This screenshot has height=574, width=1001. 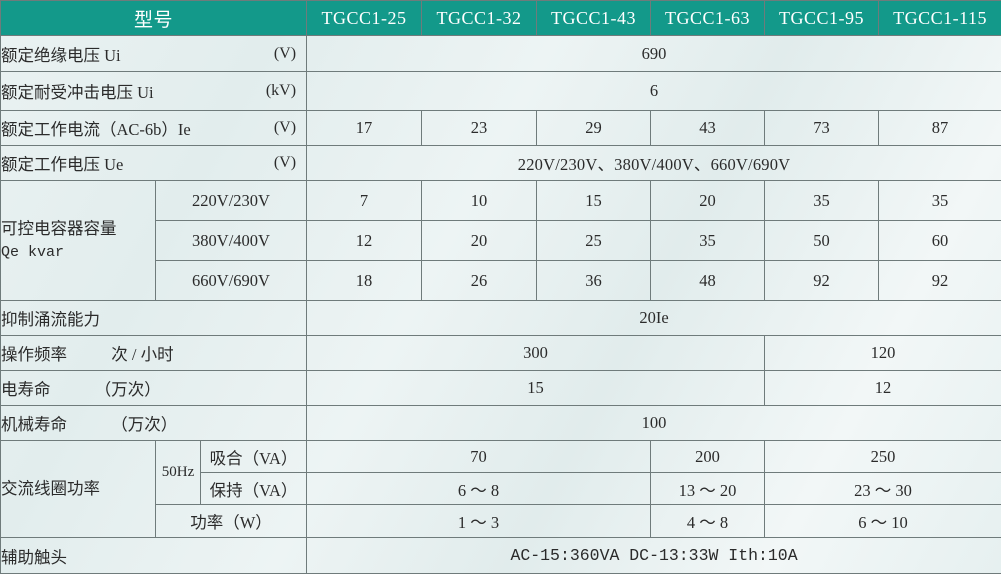 What do you see at coordinates (77, 91) in the screenshot?
I see `label-impulse-voltage-text: 额定耐受冲击电压 Ui` at bounding box center [77, 91].